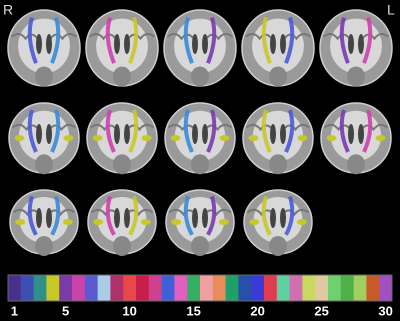 Image resolution: width=400 pixels, height=321 pixels. I want to click on right-label: R, so click(8, 10).